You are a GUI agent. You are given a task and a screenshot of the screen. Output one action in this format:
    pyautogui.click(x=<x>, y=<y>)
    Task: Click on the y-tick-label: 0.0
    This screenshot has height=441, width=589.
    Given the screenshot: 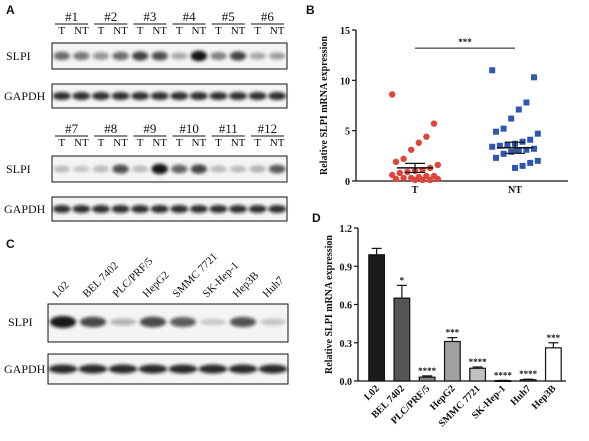 What is the action you would take?
    pyautogui.click(x=346, y=382)
    